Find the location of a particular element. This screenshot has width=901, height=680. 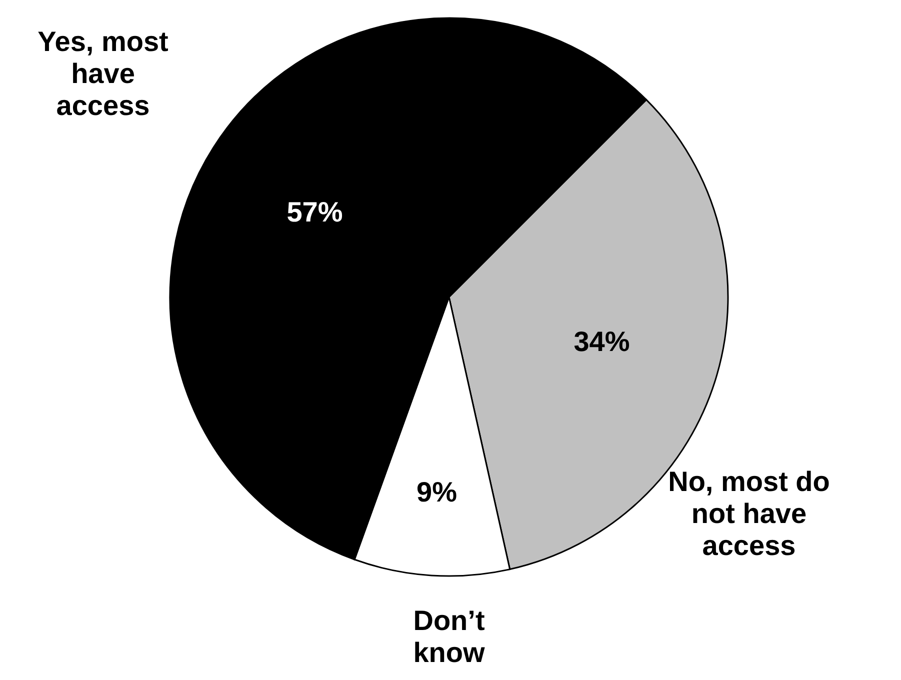

data-label: 57% is located at coordinates (314, 212).